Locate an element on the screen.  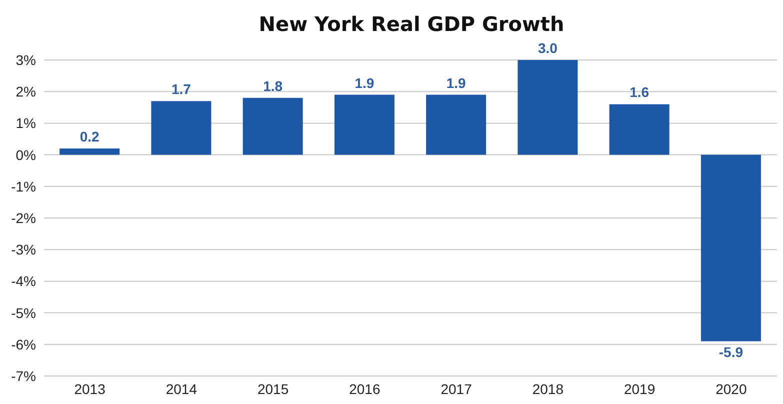
y-tick-label: 1% is located at coordinates (26, 123).